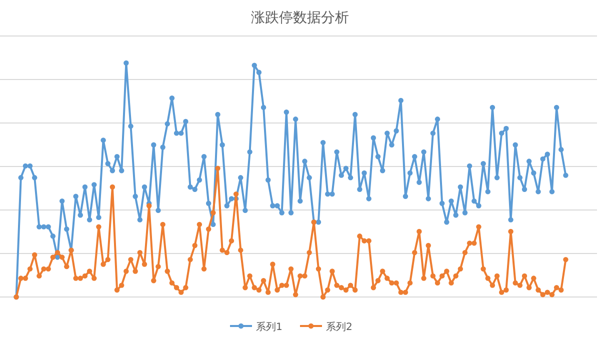  Describe the element at coordinates (269, 327) in the screenshot. I see `legend-label: 系列1` at that location.